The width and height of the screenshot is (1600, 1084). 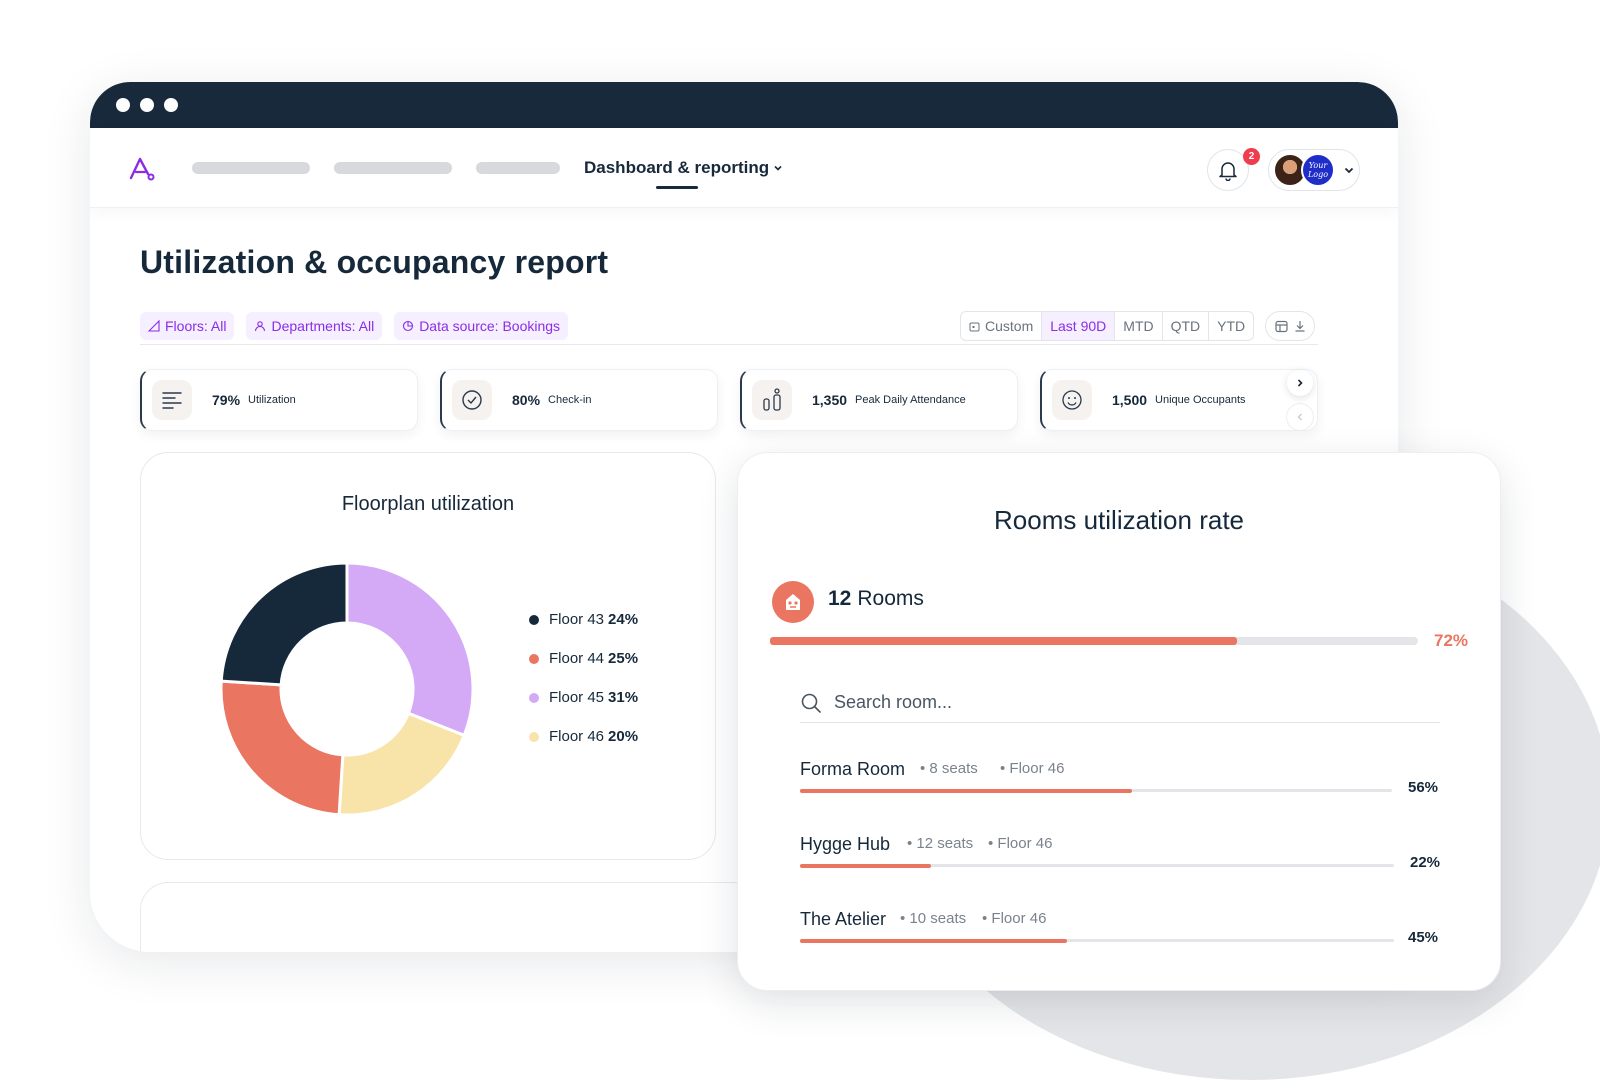 I want to click on range-custom: Custom, so click(x=1002, y=326).